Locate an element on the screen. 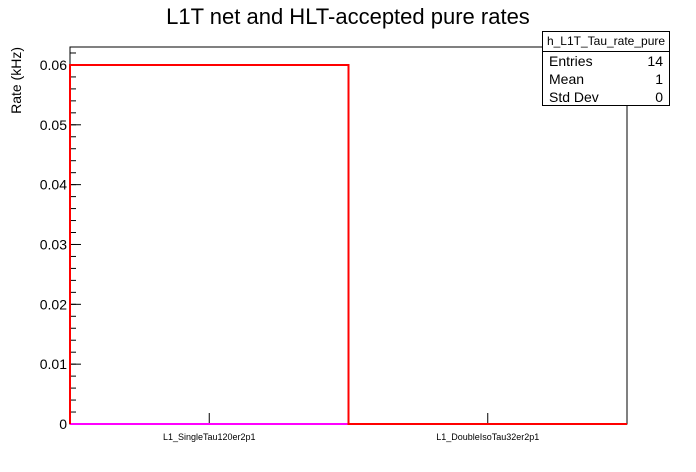 This screenshot has width=696, height=472. stats-entries-value: 14 is located at coordinates (655, 61).